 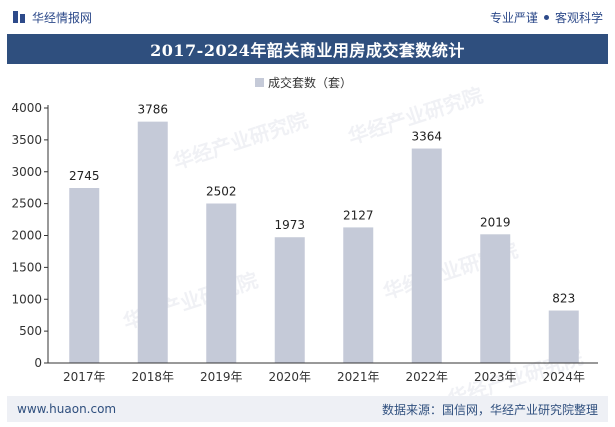 I want to click on slogan: 专业严谨 客观科学, so click(x=546, y=17).